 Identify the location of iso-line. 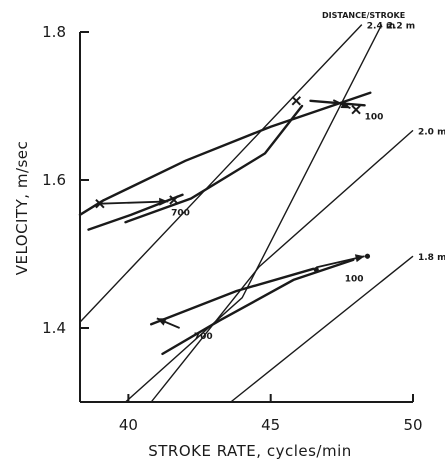
(322, 329).